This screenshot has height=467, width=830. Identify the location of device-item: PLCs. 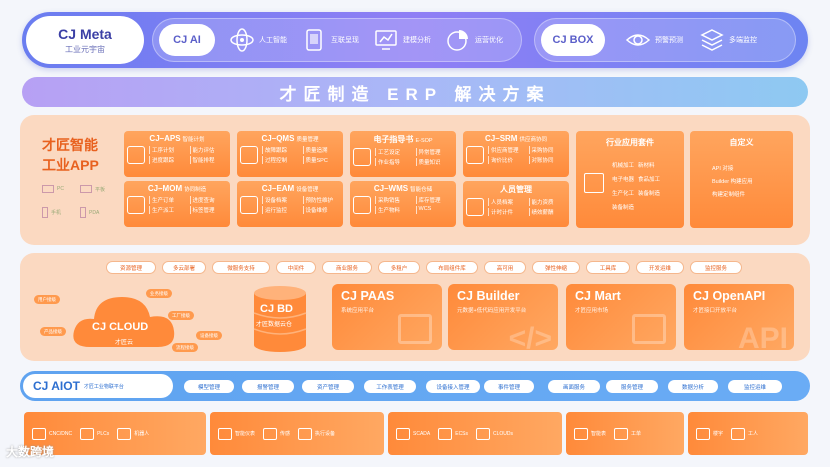
(94, 433).